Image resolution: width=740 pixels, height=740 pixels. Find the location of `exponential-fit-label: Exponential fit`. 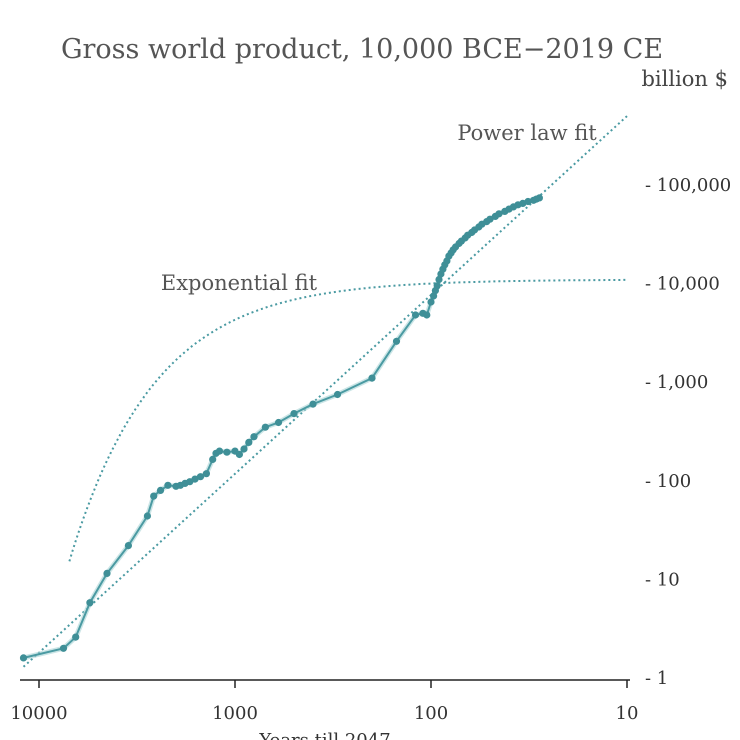

exponential-fit-label: Exponential fit is located at coordinates (239, 283).